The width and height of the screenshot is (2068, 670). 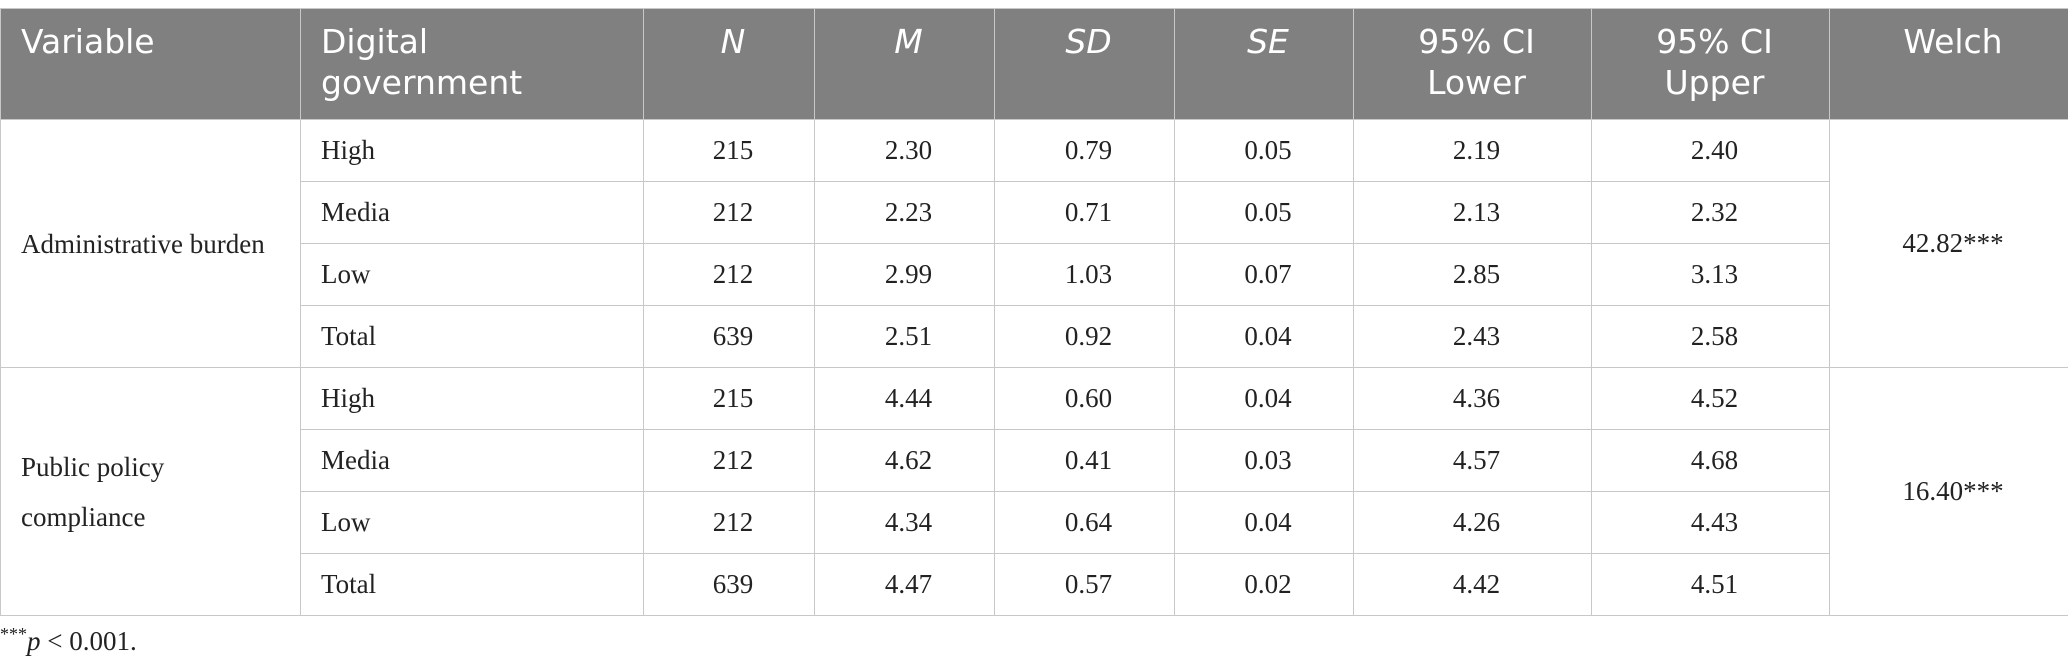 I want to click on sd-cell: 0.71, so click(x=1084, y=212).